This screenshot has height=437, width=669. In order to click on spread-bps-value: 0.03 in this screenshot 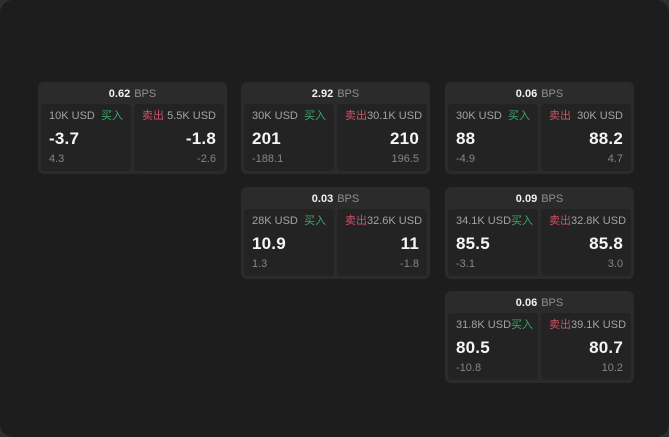, I will do `click(322, 199)`.